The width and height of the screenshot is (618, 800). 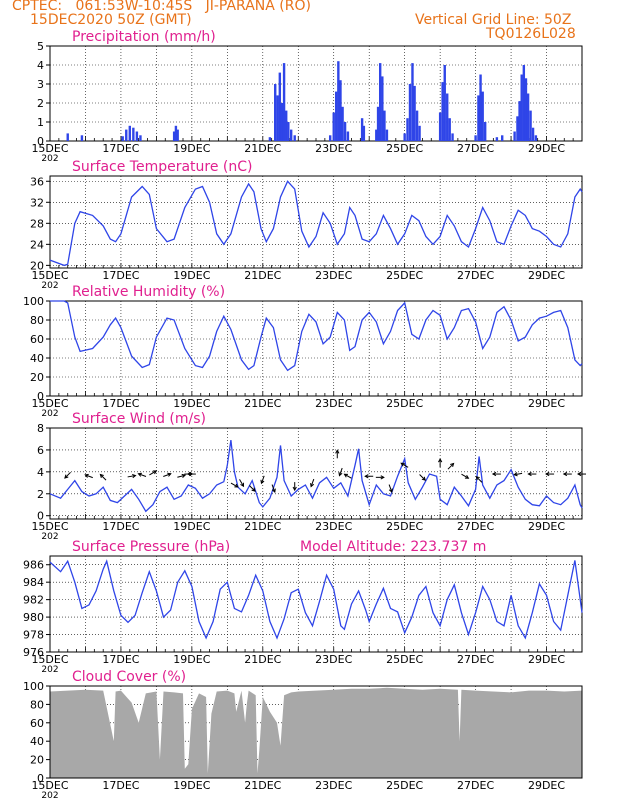 I want to click on y-tick-label: 20, so click(x=37, y=760).